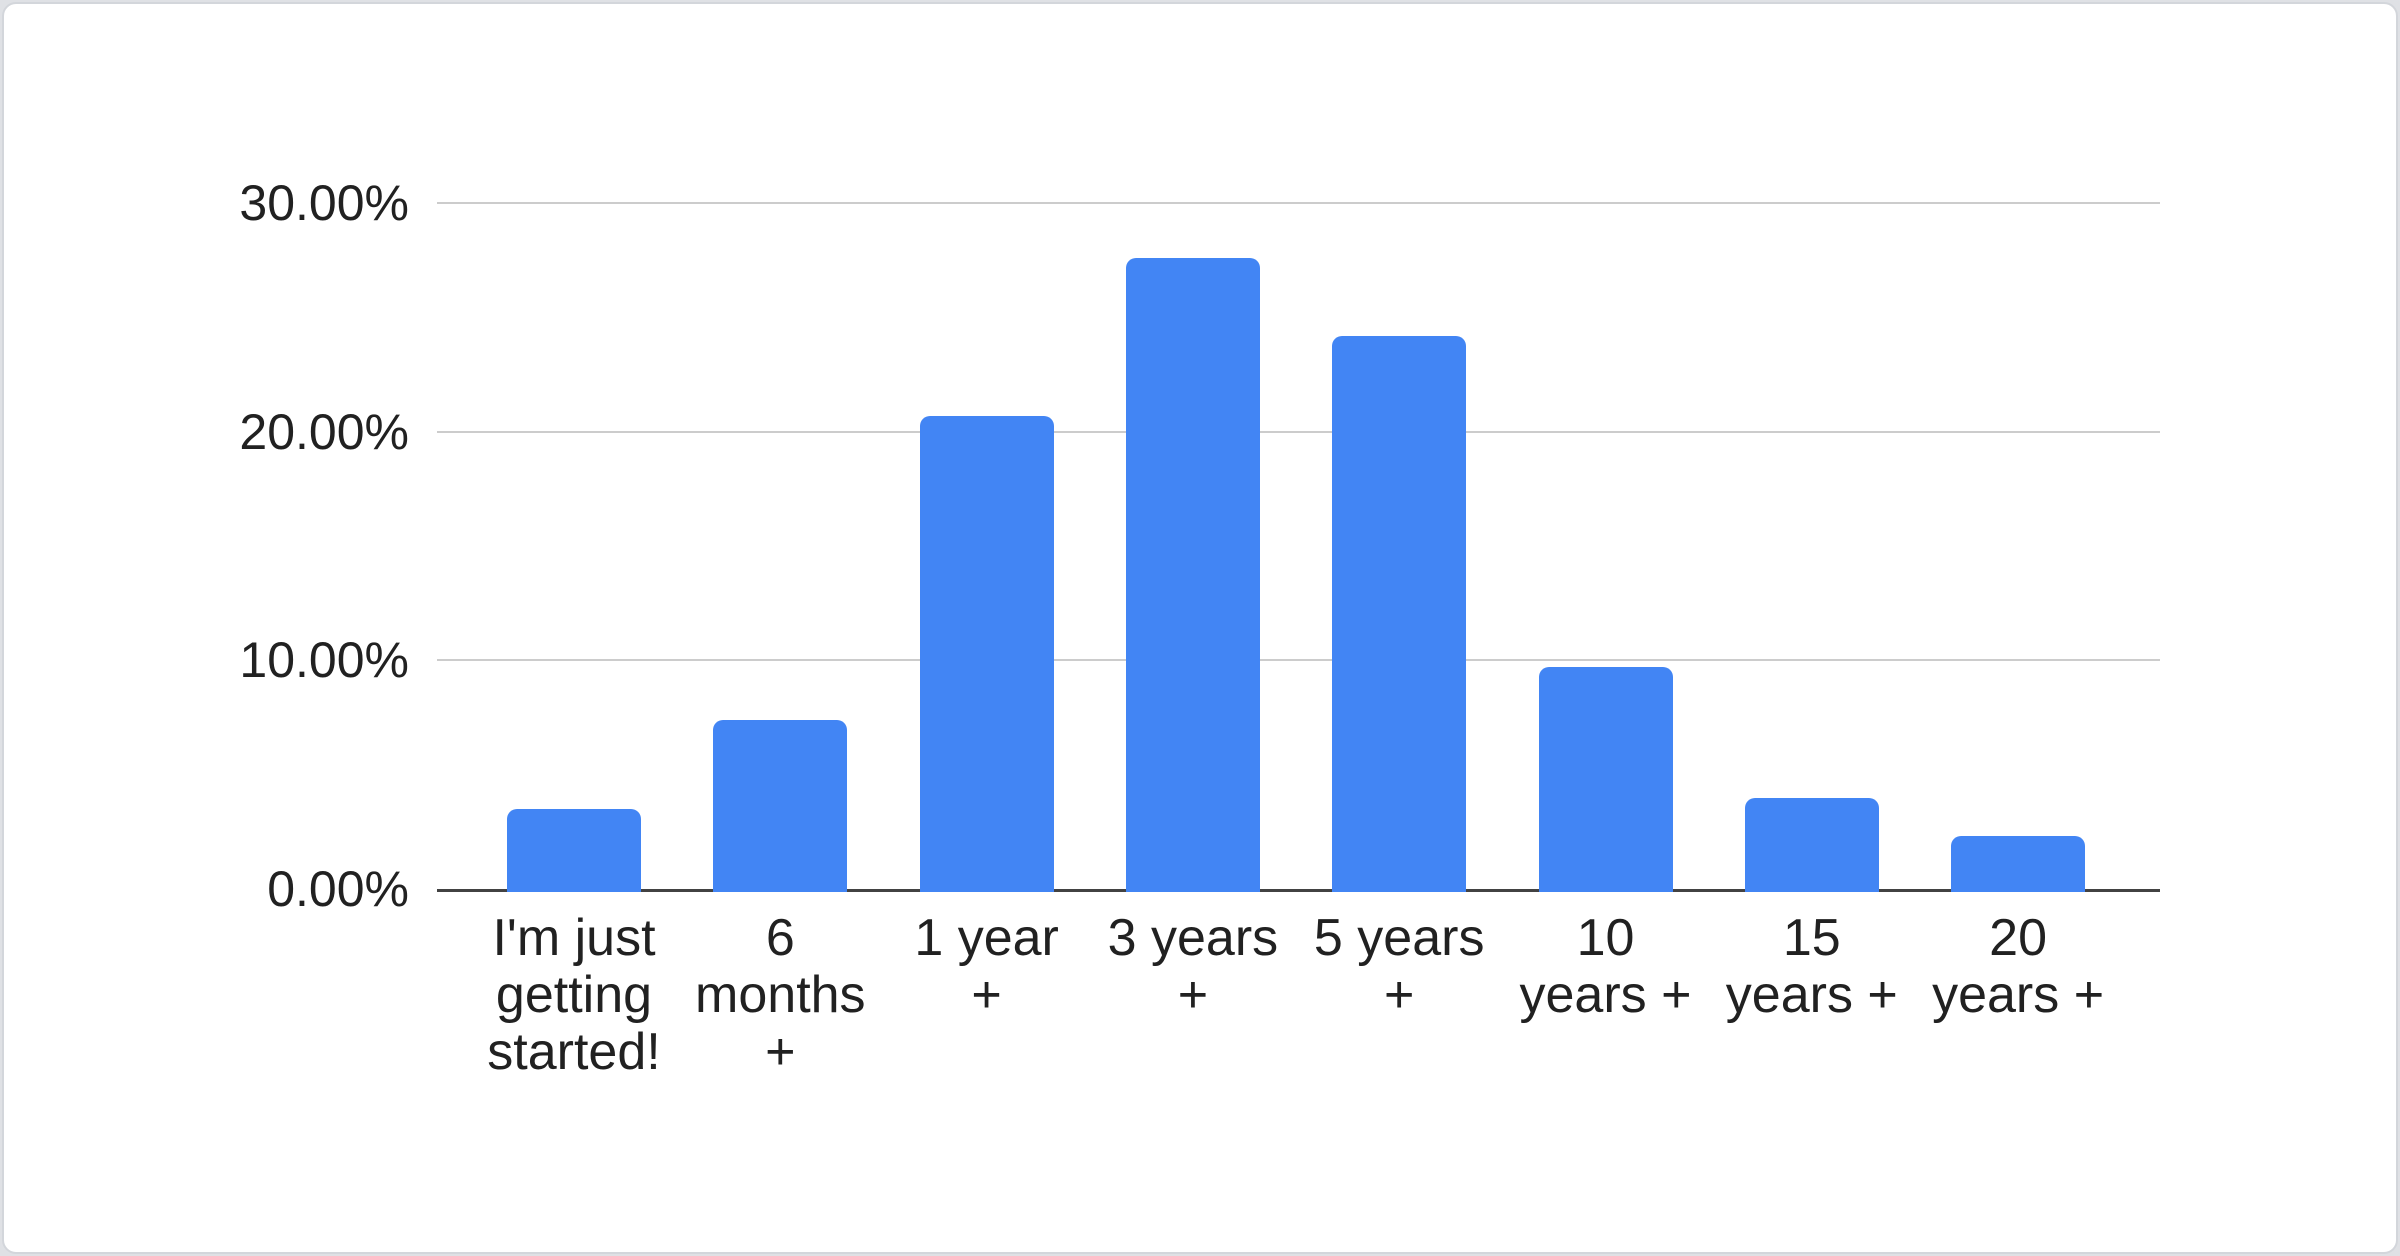 The width and height of the screenshot is (2400, 1256). I want to click on x-axis-label: I'm just getting started!, so click(574, 995).